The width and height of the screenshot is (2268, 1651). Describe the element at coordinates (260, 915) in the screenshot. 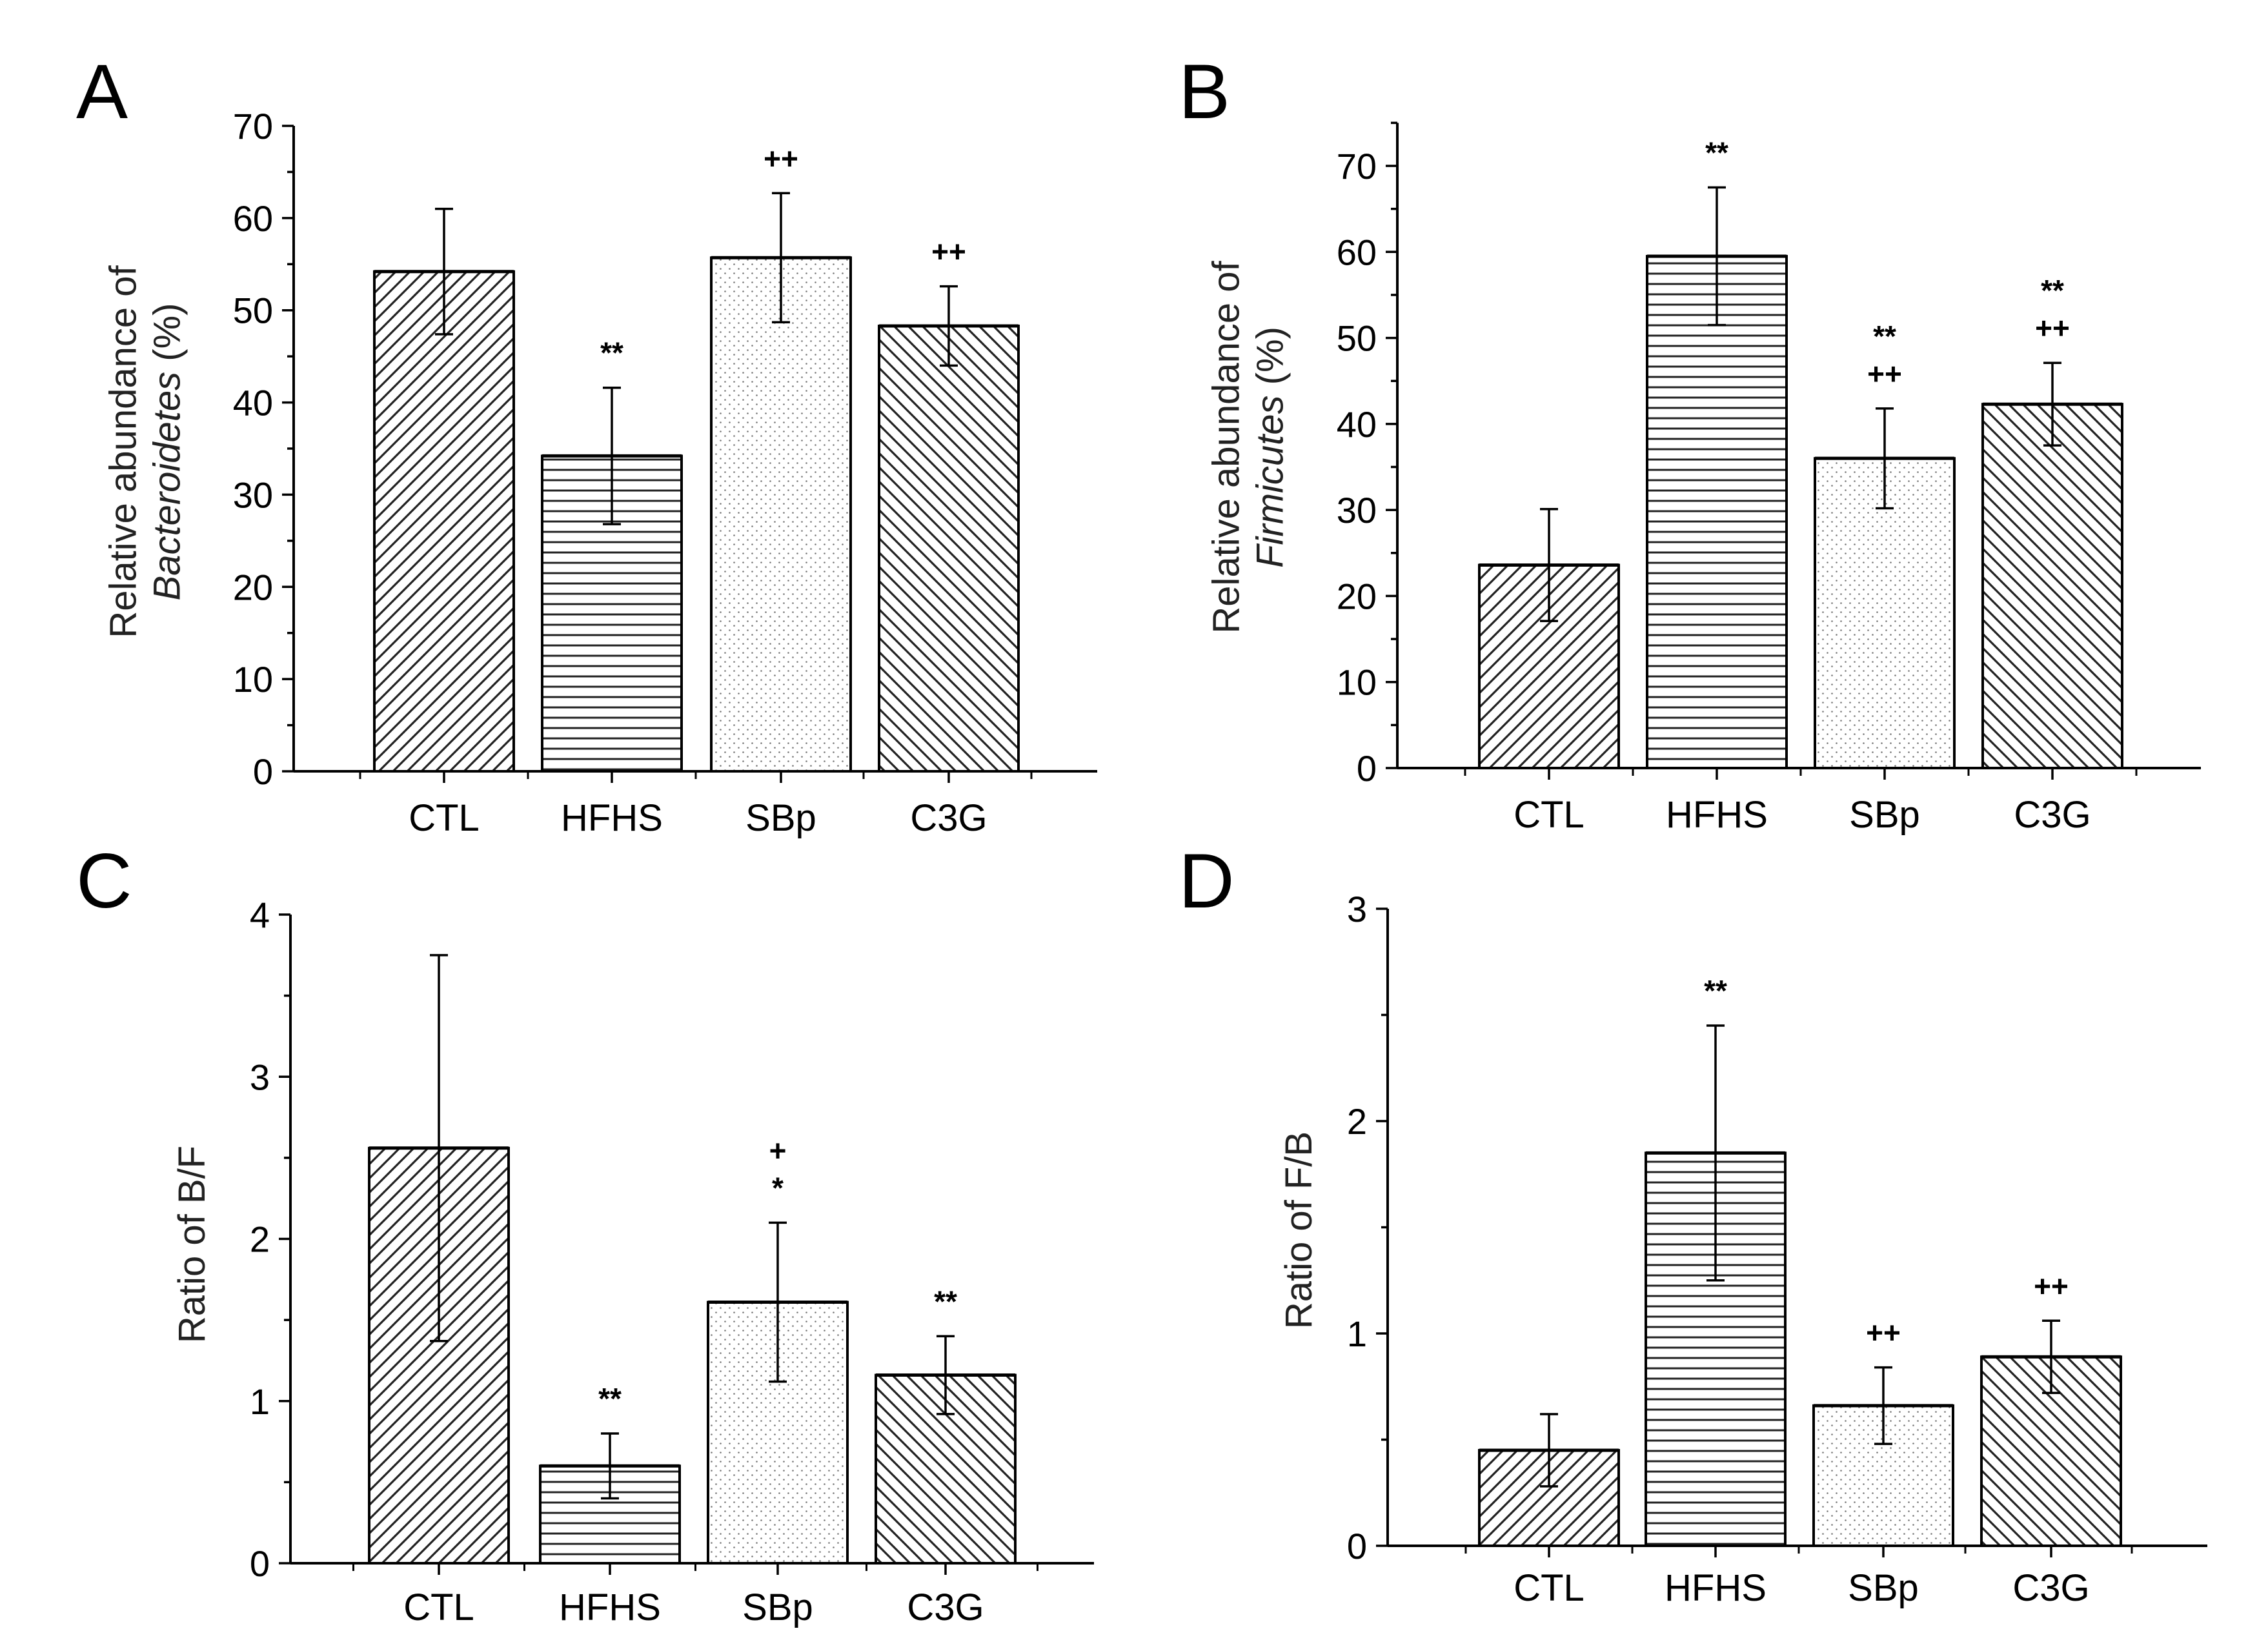

I see `y-tick-label: 4` at that location.